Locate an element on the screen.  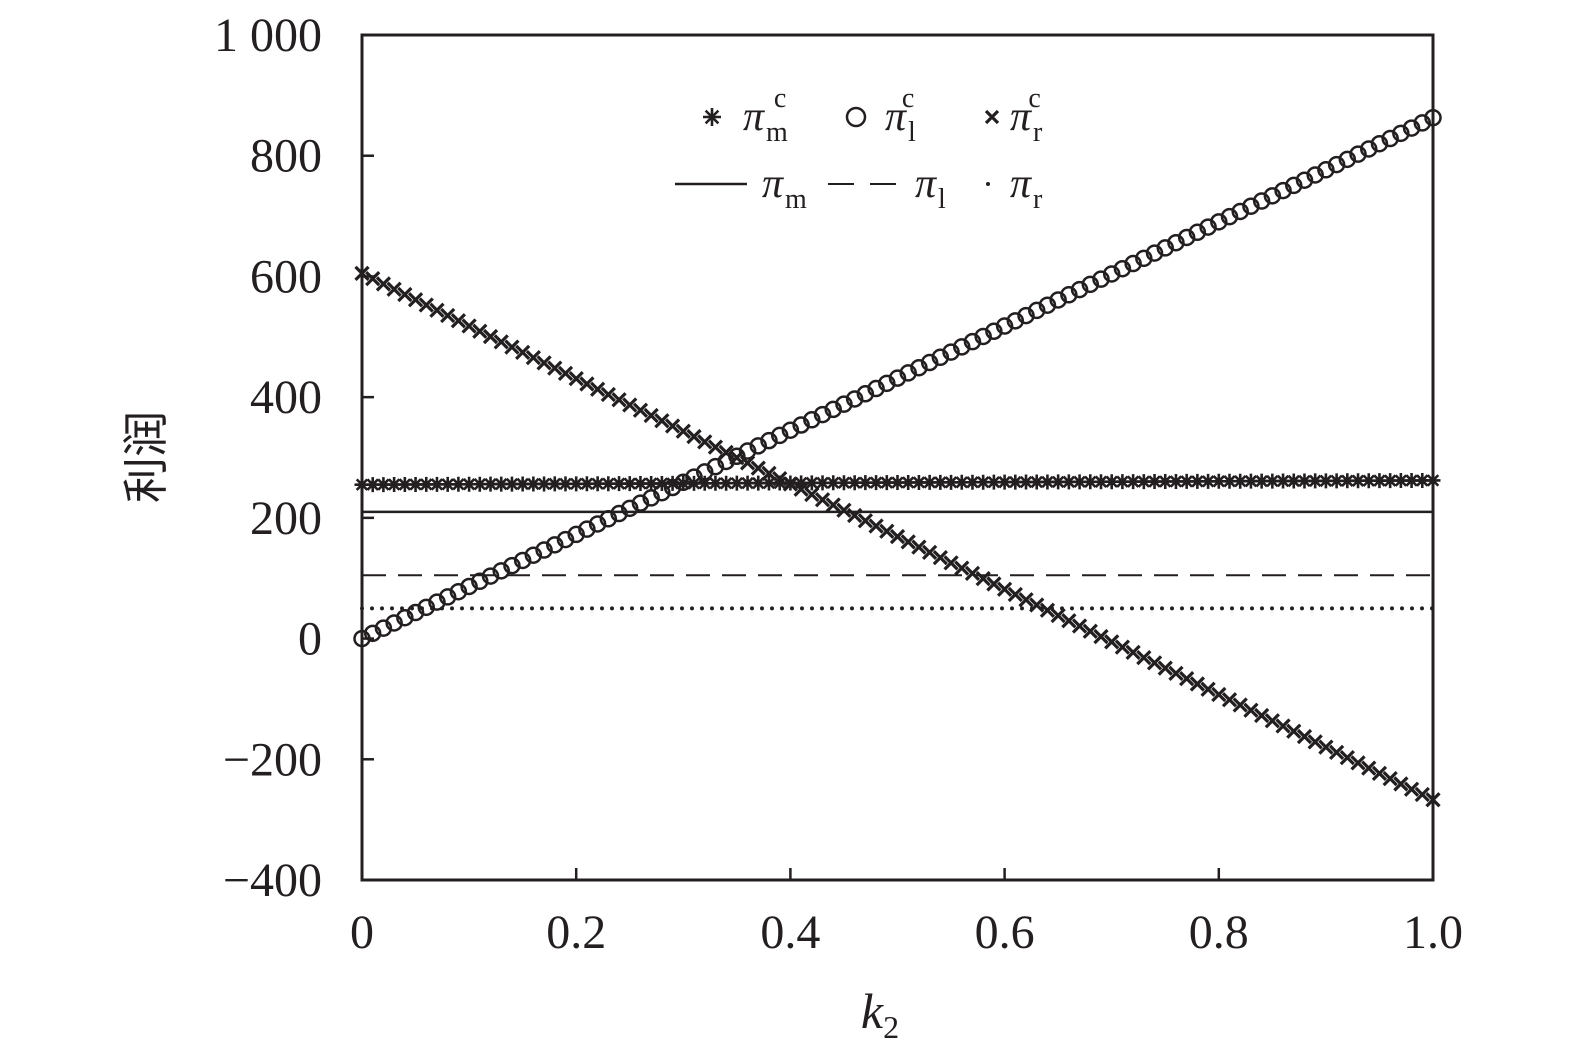
legend-label-sub: l is located at coordinates (912, 132).